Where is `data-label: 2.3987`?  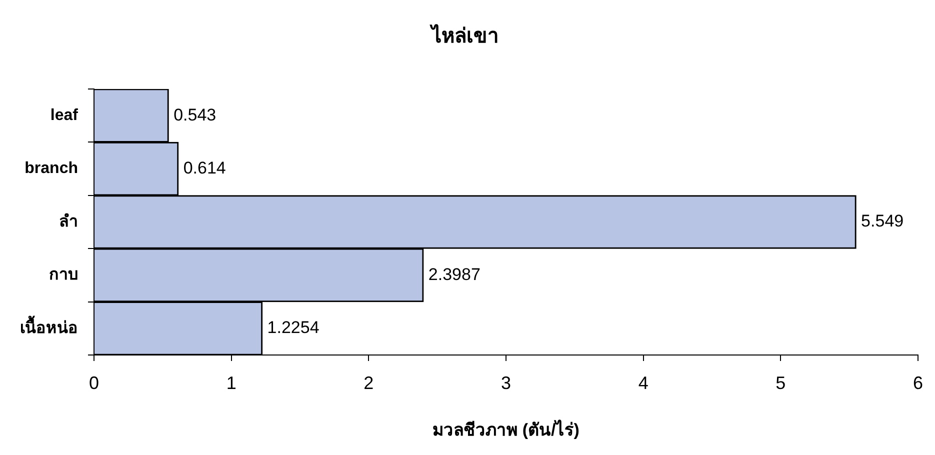 data-label: 2.3987 is located at coordinates (454, 274).